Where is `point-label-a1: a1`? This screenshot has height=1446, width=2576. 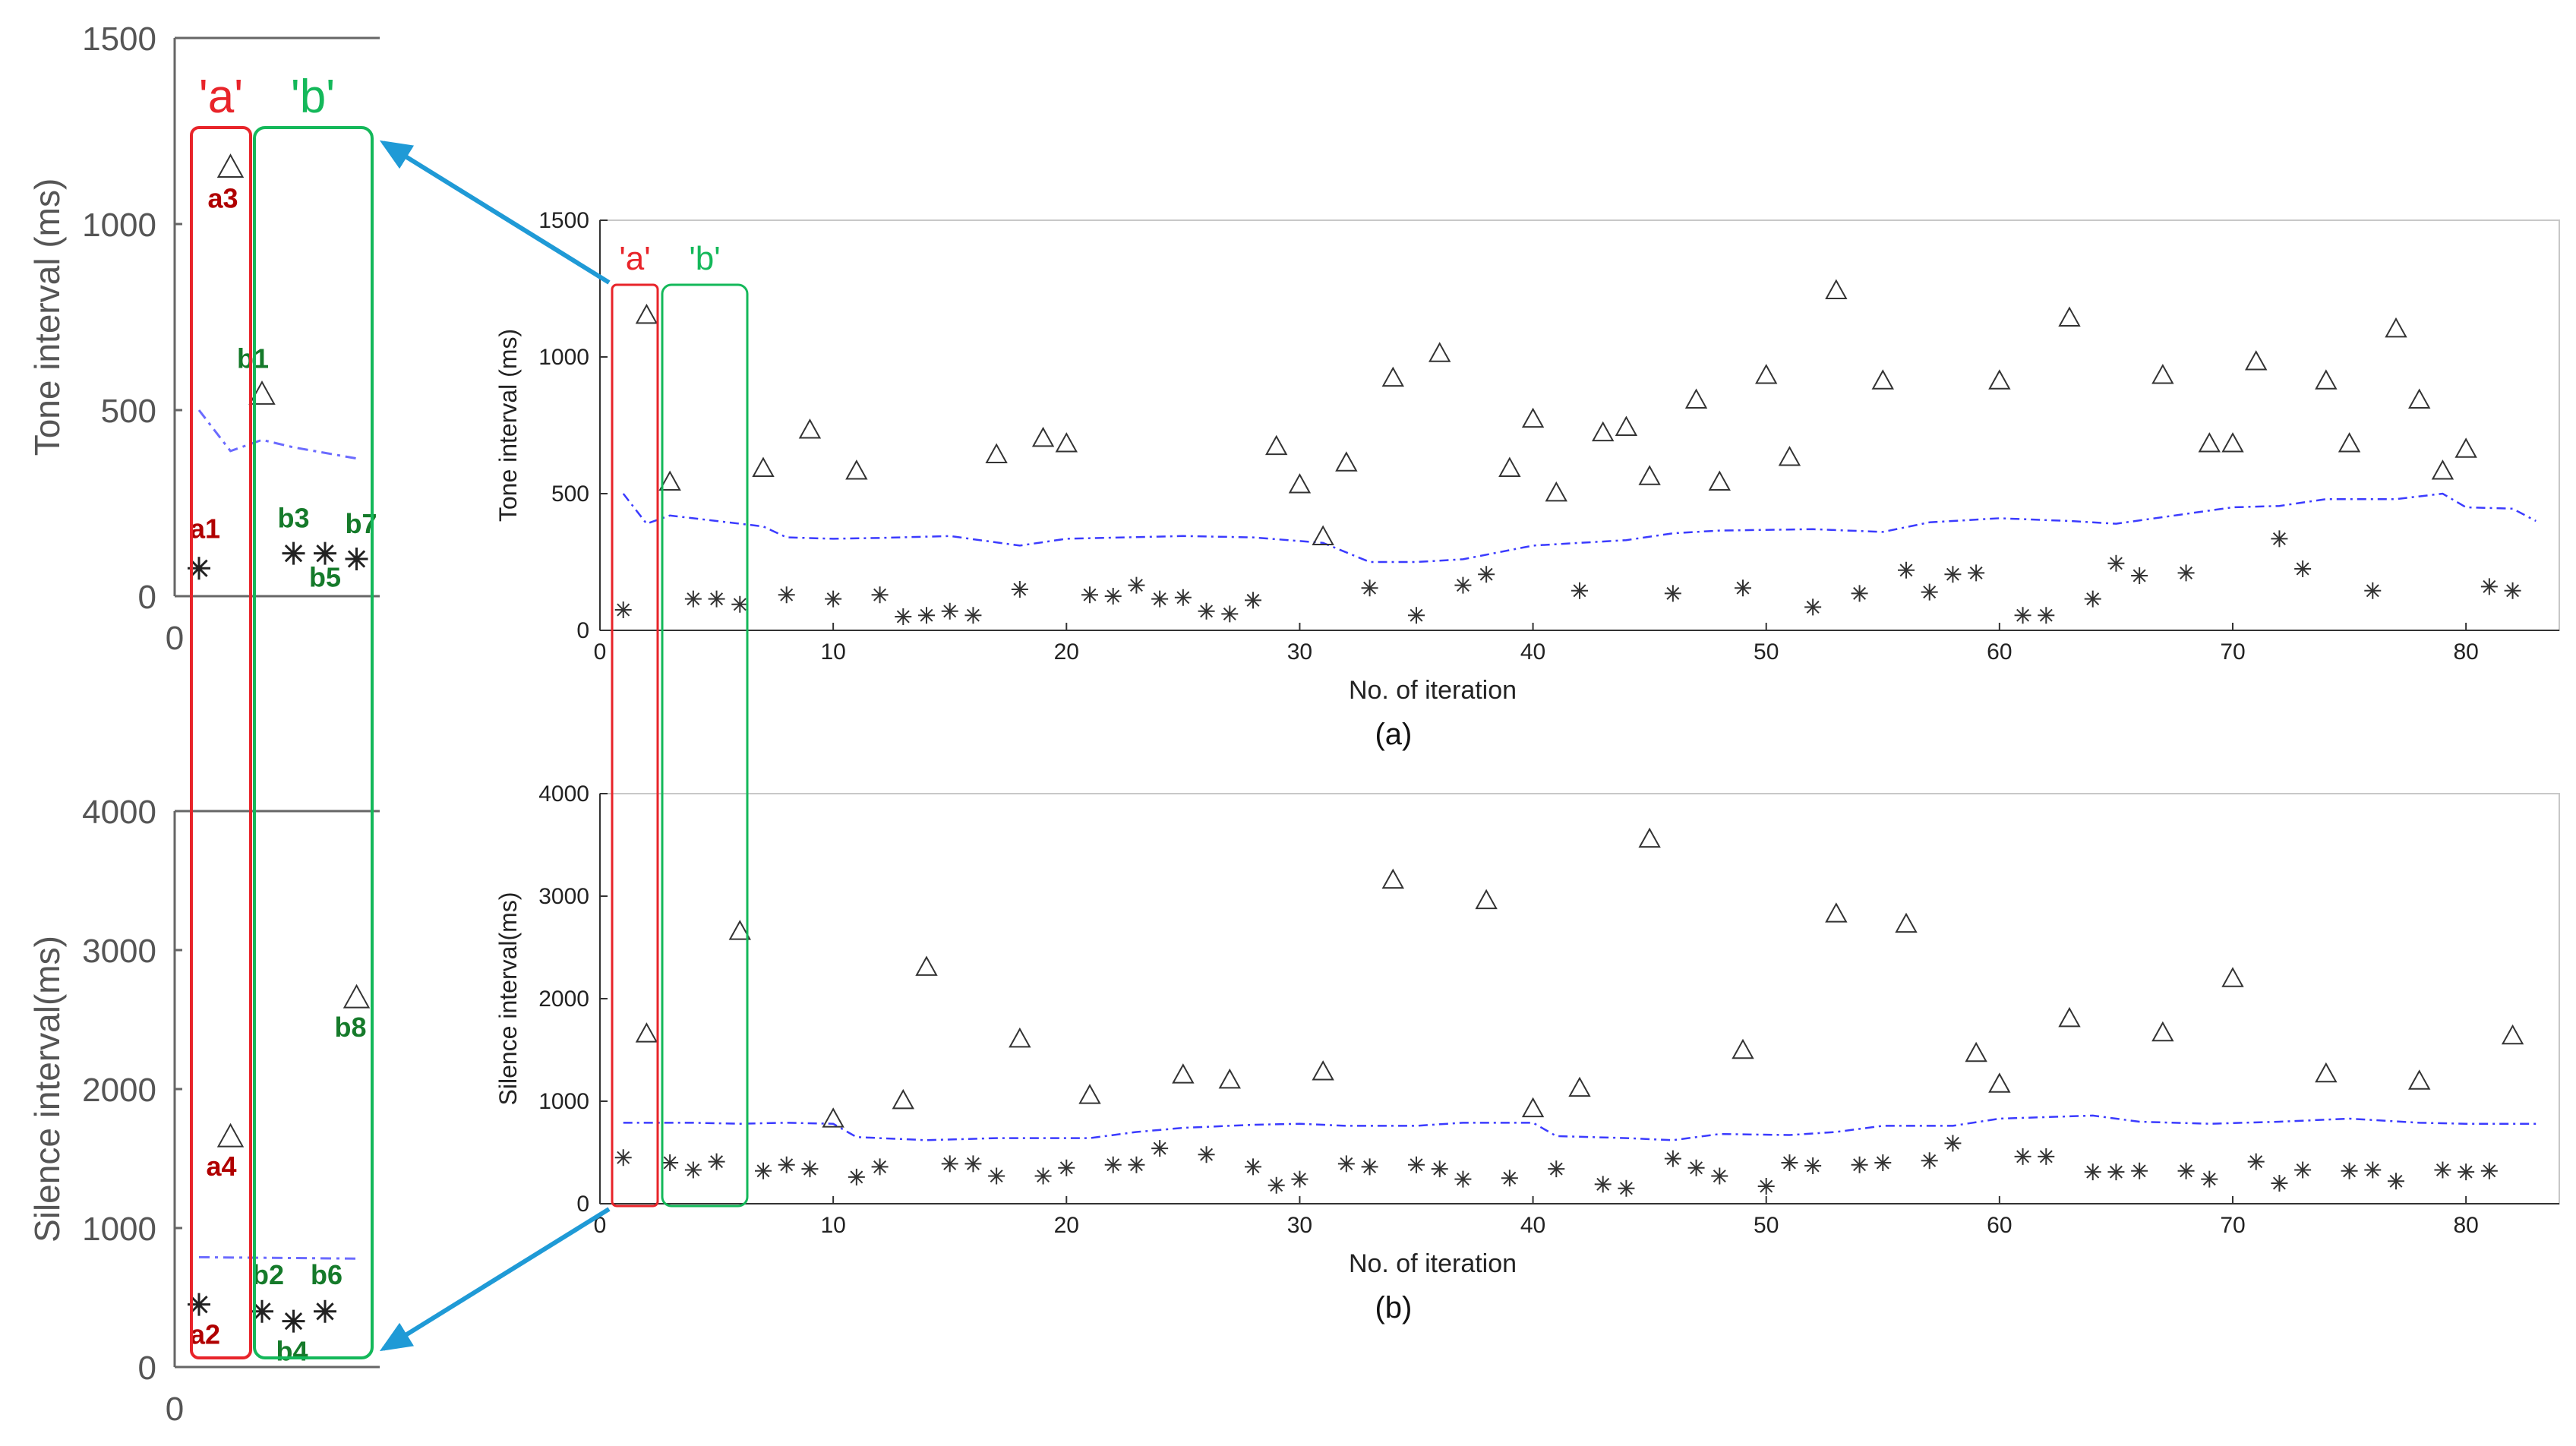
point-label-a1: a1 is located at coordinates (205, 528).